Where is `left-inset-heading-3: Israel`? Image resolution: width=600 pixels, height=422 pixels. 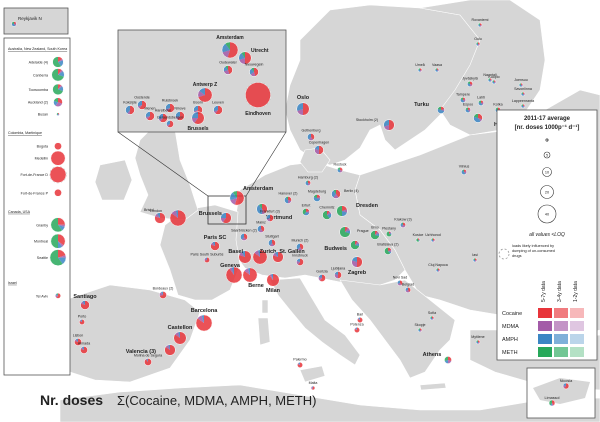
left-inset-heading-3: Israel is located at coordinates (12, 283).